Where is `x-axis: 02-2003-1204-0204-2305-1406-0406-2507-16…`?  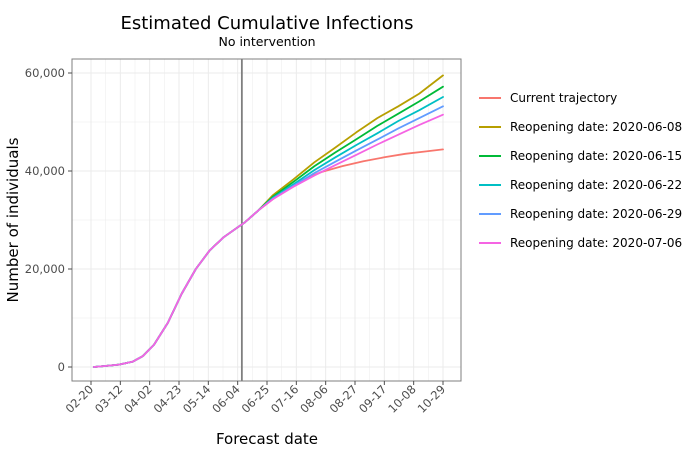
x-axis: 02-2003-1204-0204-2305-1406-0406-2507-16… is located at coordinates (256, 398).